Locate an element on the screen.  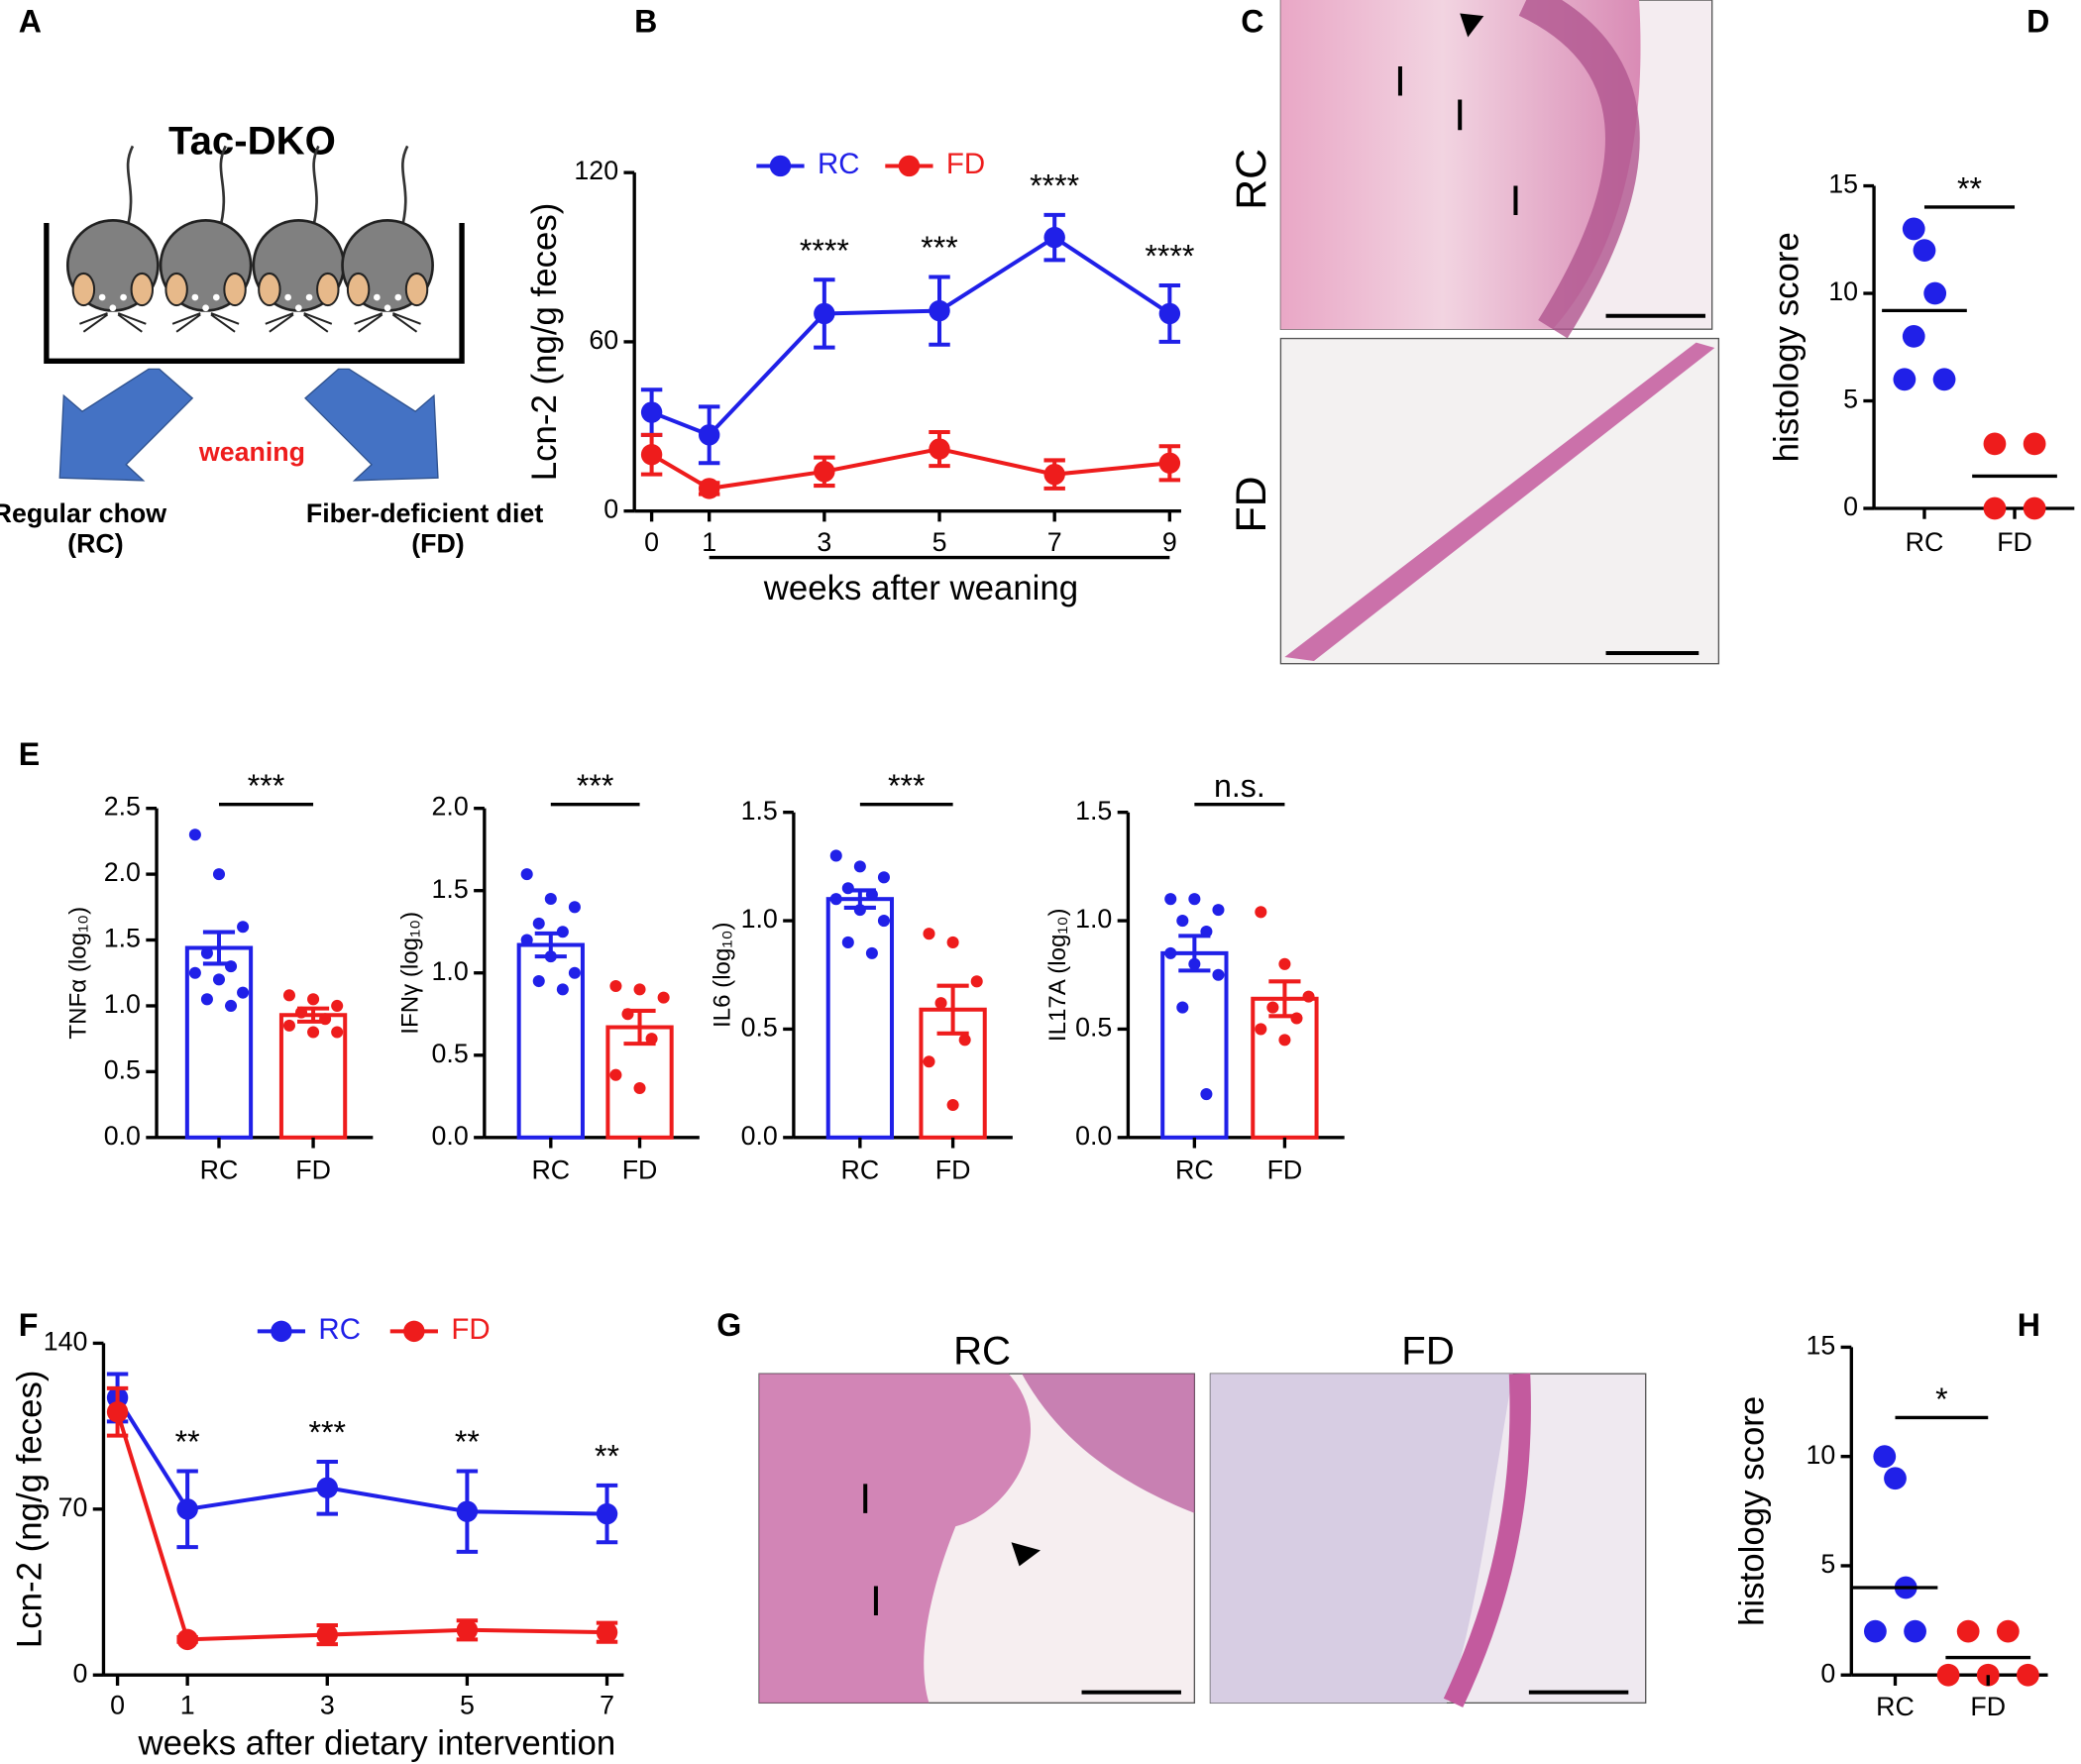
group-label: (RC) is located at coordinates (95, 544).